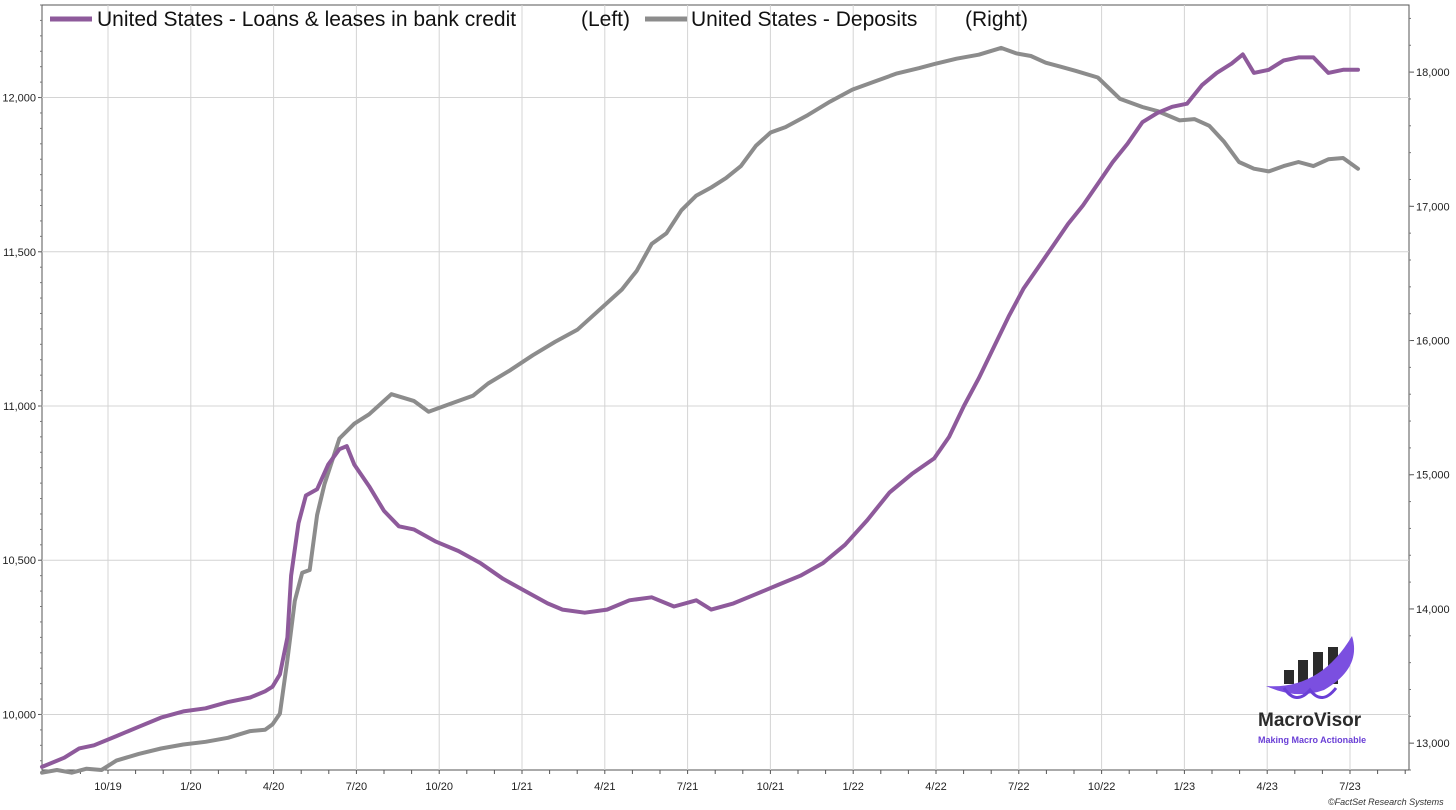  What do you see at coordinates (521, 787) in the screenshot?
I see `x-tick-label: 1/21` at bounding box center [521, 787].